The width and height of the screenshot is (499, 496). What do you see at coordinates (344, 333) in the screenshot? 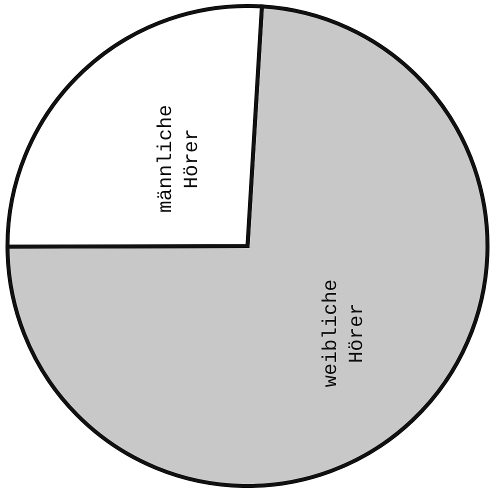
I see `slice-label: weibliche Hörer` at bounding box center [344, 333].